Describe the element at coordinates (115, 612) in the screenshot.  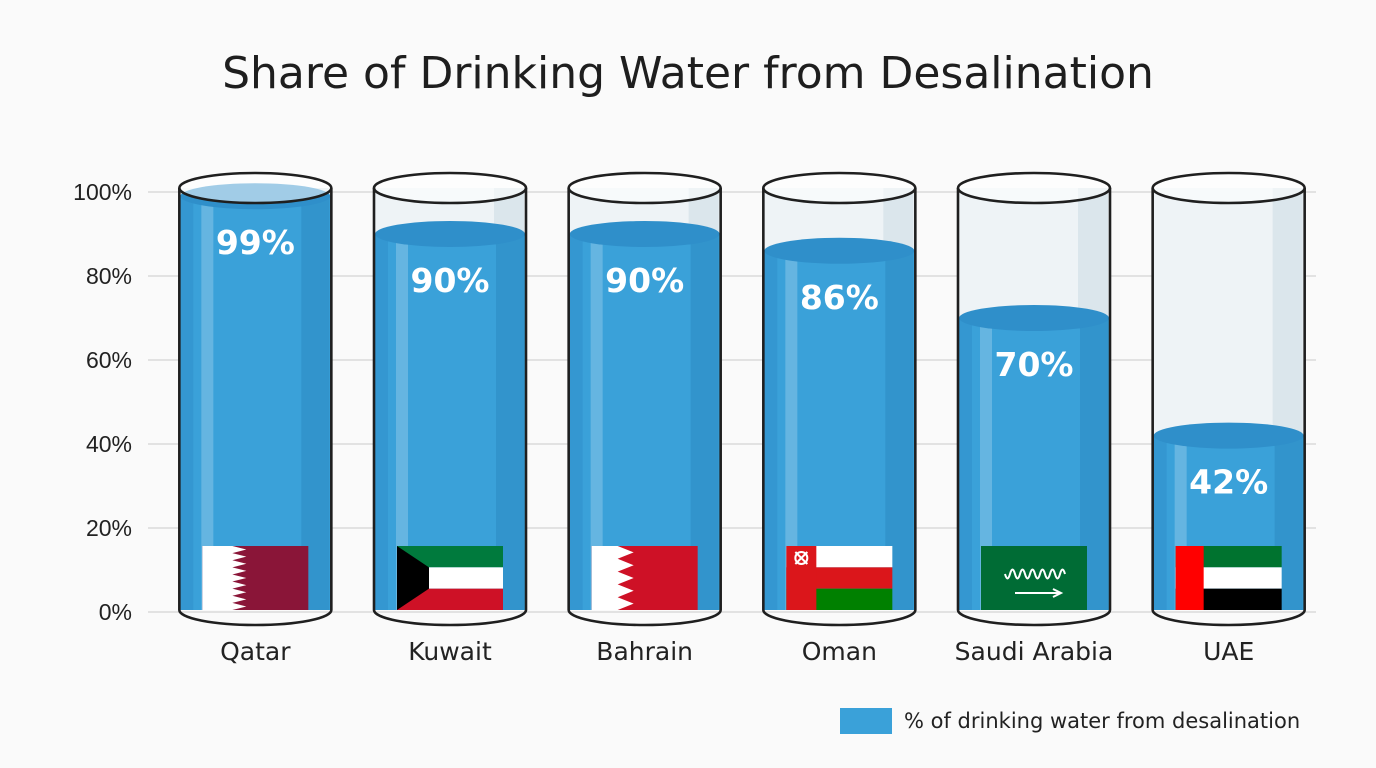
I see `y-tick-label: 0%` at that location.